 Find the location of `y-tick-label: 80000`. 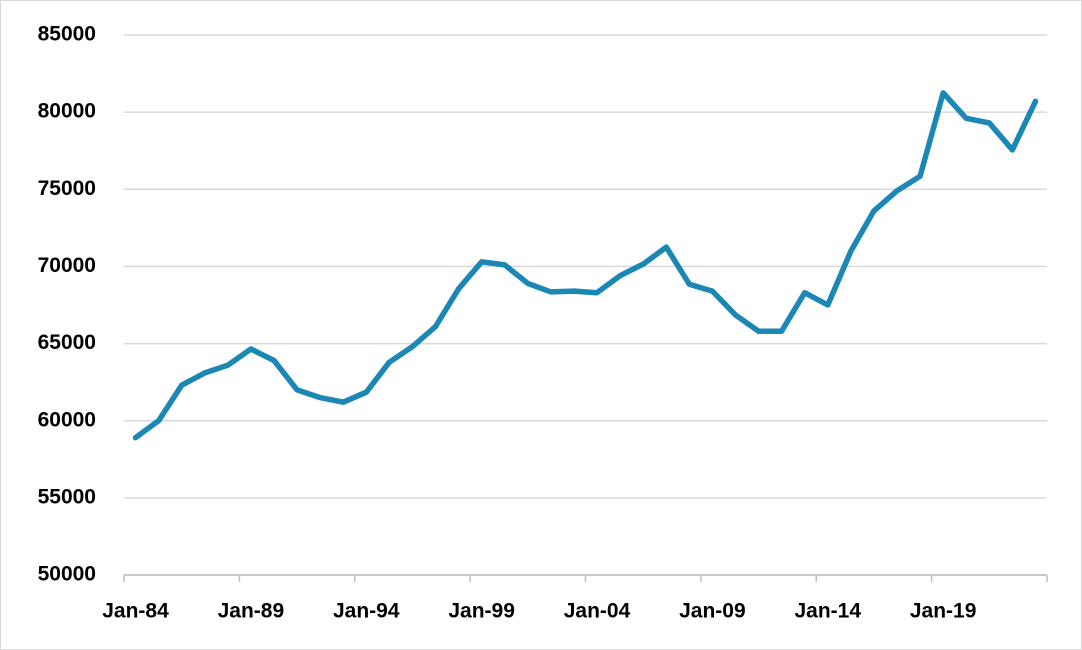

y-tick-label: 80000 is located at coordinates (67, 111).